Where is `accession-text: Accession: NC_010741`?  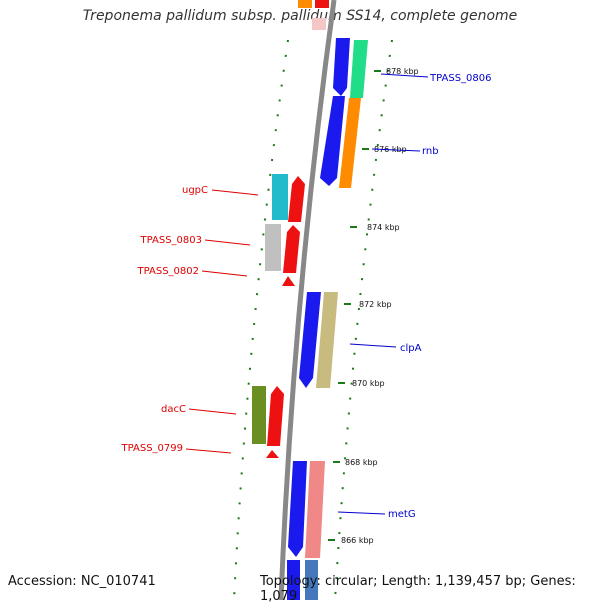
accession-text: Accession: NC_010741 is located at coordinates (82, 581).